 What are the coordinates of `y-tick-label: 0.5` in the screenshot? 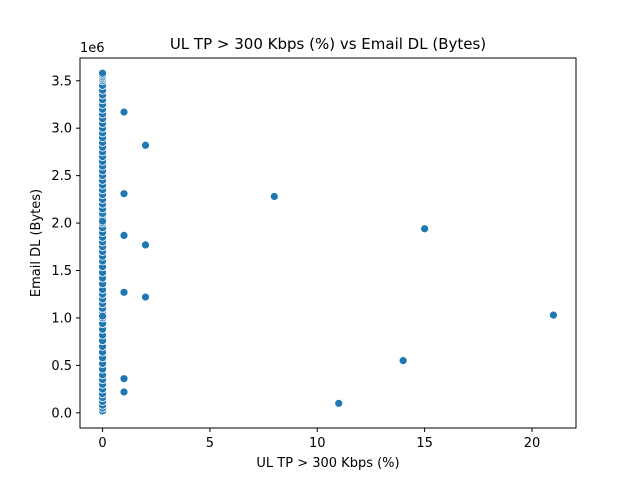 It's located at (61, 366).